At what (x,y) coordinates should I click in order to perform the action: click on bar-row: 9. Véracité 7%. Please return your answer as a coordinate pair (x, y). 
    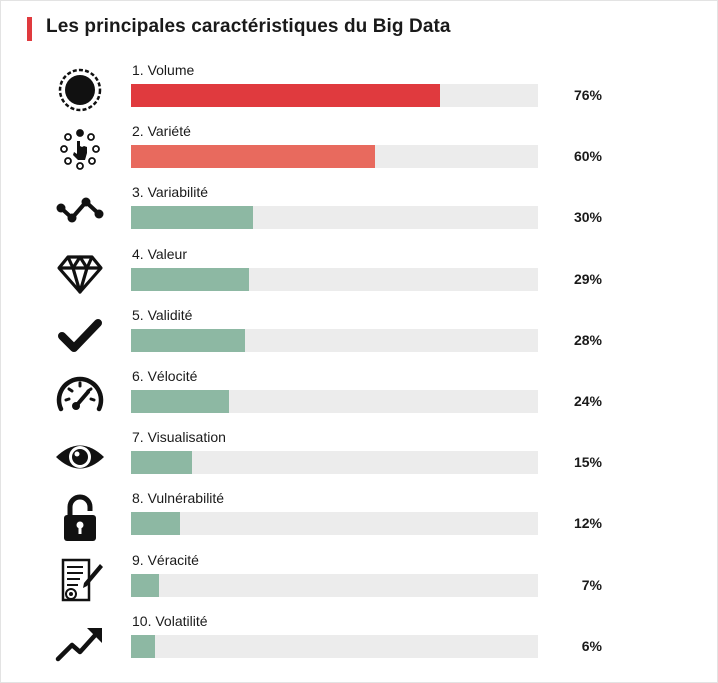
    Looking at the image, I should click on (359, 583).